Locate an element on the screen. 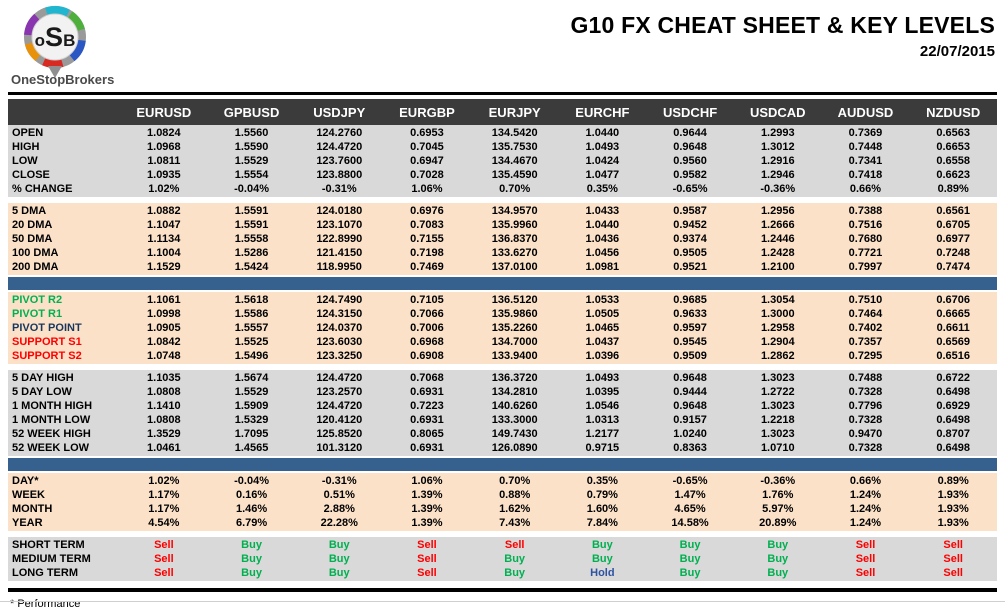 The height and width of the screenshot is (610, 1005). row-label: 5 DAY LOW is located at coordinates (42, 392).